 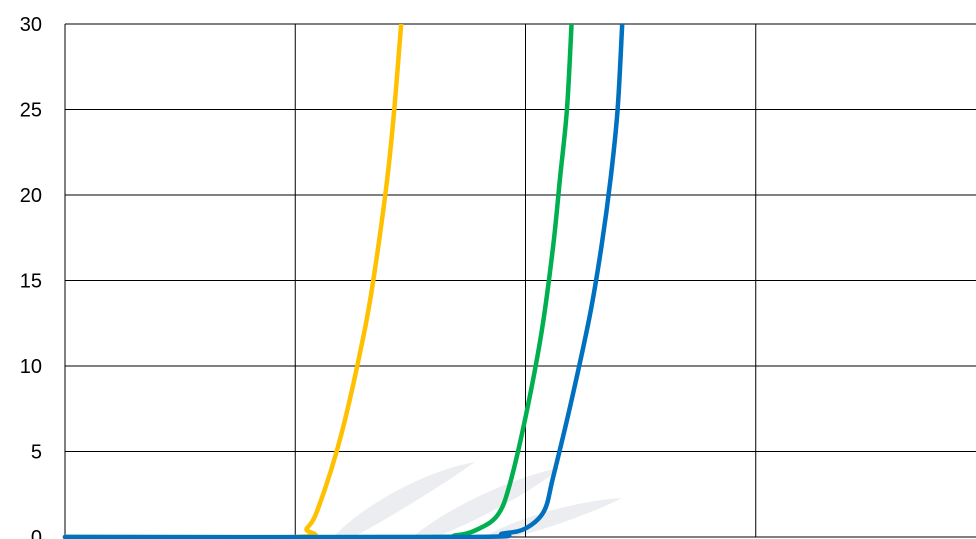 I want to click on watermark-swoosh, so click(x=478, y=500).